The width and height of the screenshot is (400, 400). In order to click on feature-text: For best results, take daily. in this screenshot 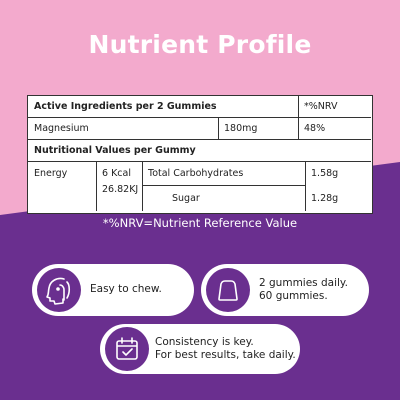, I will do `click(225, 355)`.